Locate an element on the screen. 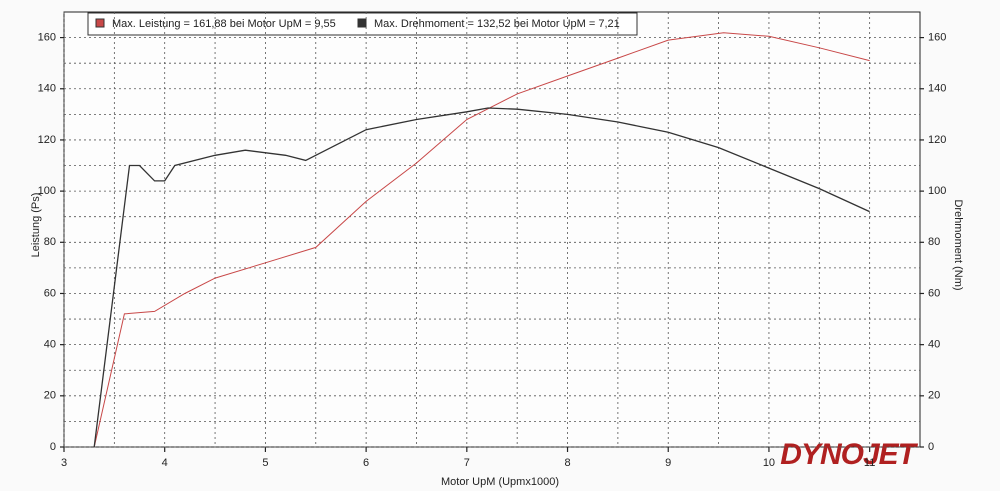 The height and width of the screenshot is (491, 1000). x-tick-label: 7 is located at coordinates (467, 463).